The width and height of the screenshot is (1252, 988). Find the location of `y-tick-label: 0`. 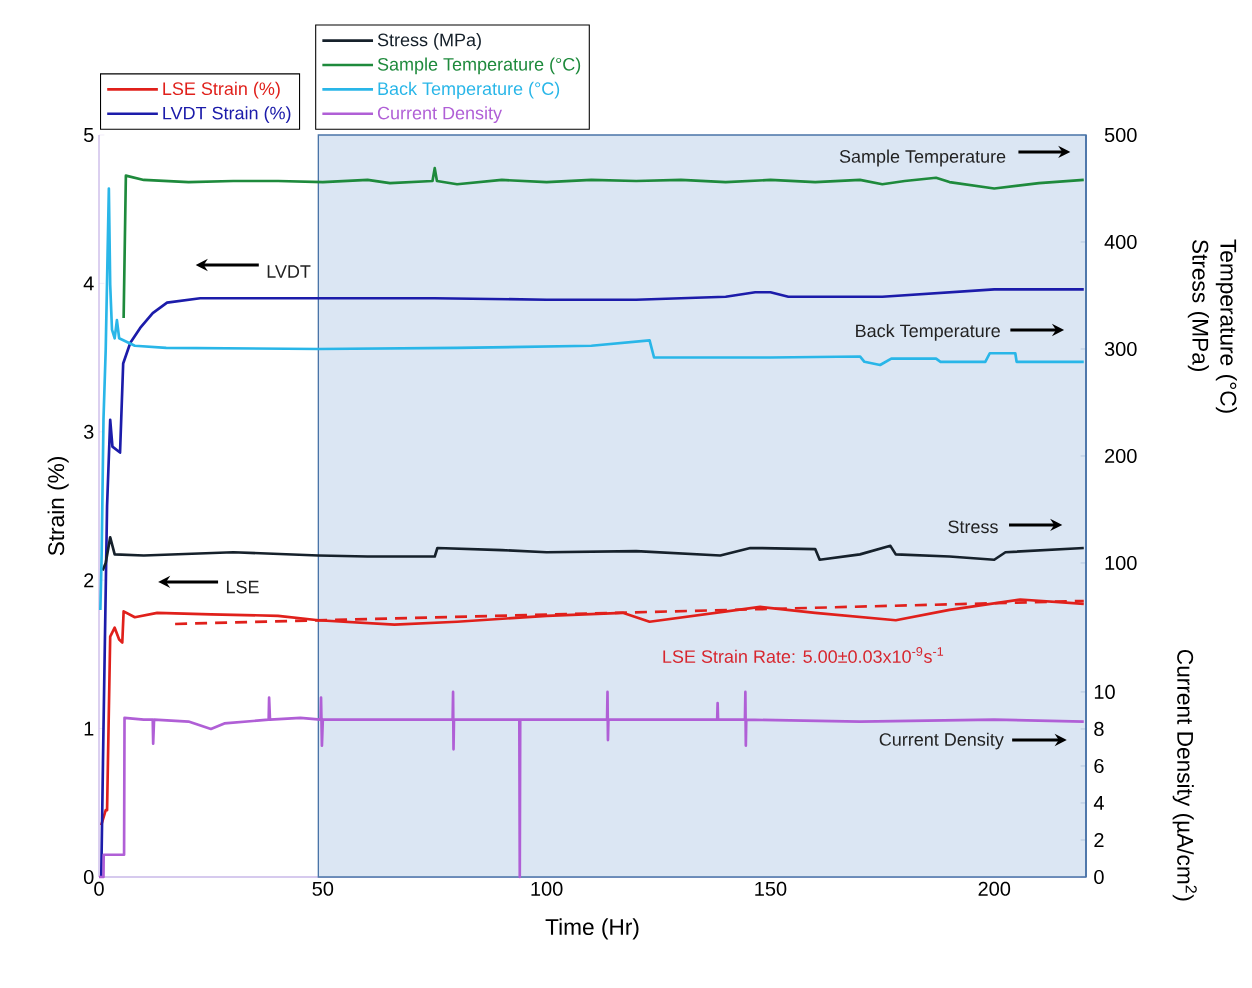

y-tick-label: 0 is located at coordinates (88, 877).